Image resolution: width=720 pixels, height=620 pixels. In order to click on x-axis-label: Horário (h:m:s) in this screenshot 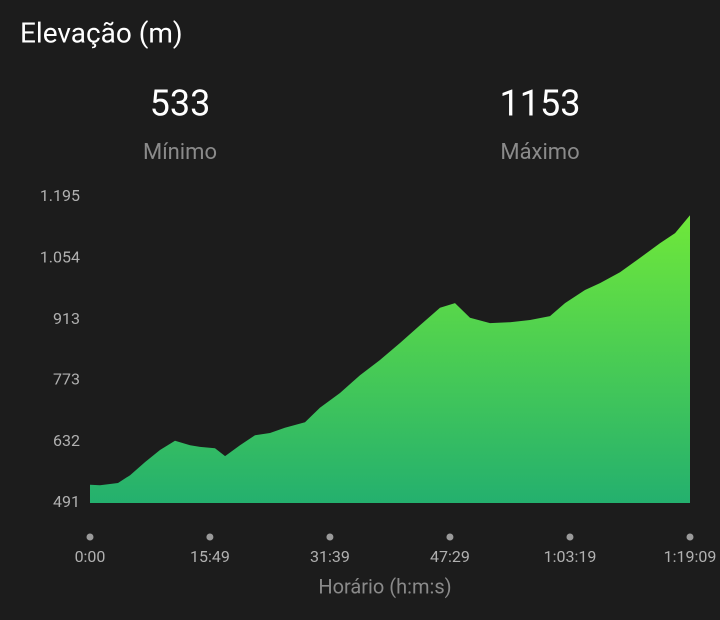, I will do `click(384, 586)`.